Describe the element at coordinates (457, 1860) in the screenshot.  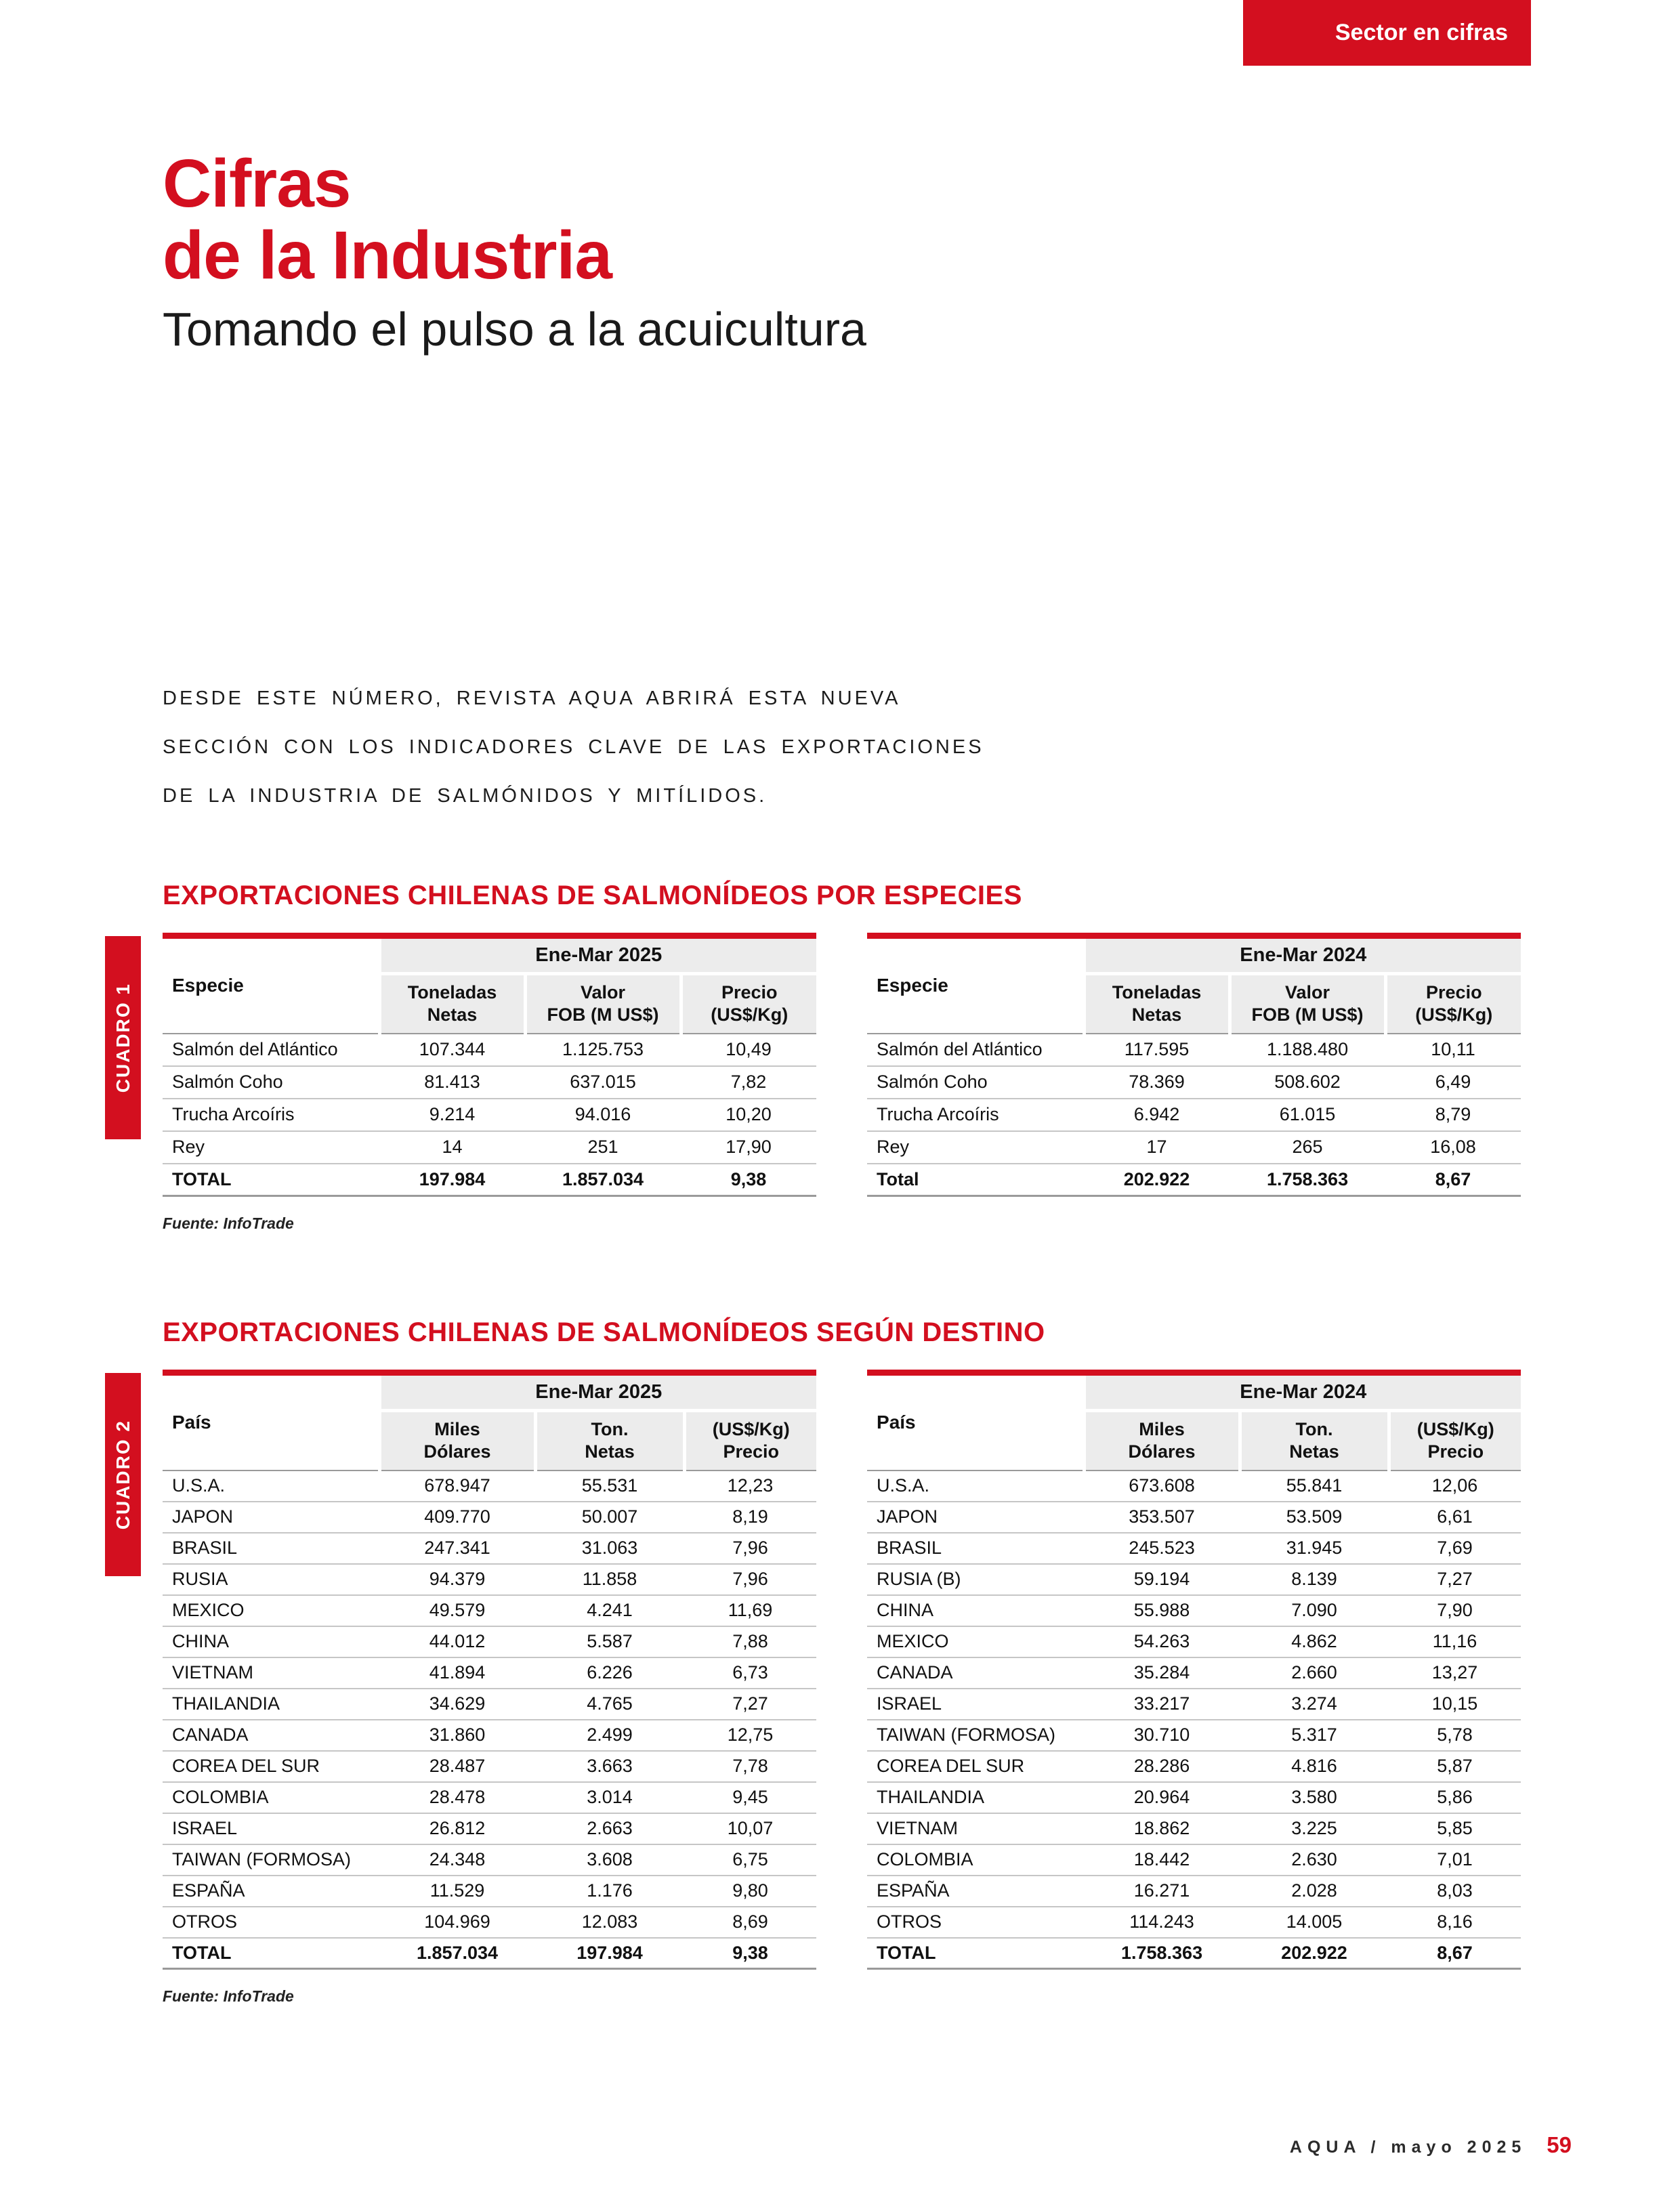
I see `value-cell: 24.348` at that location.